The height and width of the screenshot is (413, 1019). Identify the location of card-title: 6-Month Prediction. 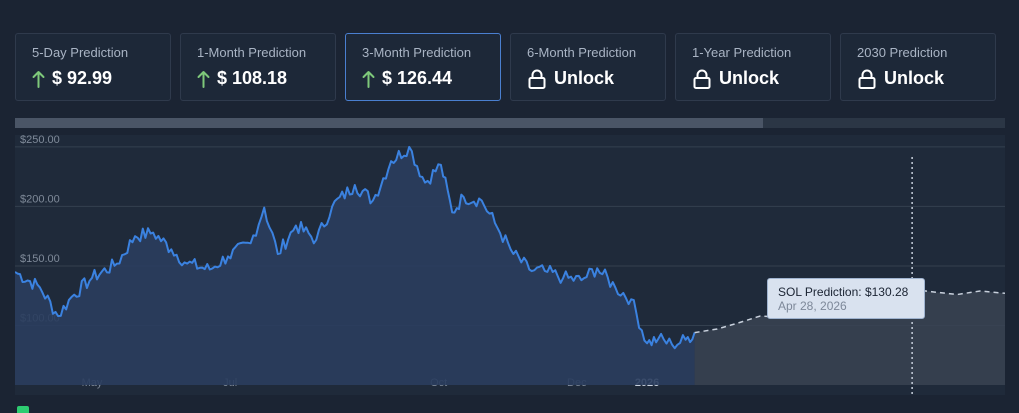
(582, 52).